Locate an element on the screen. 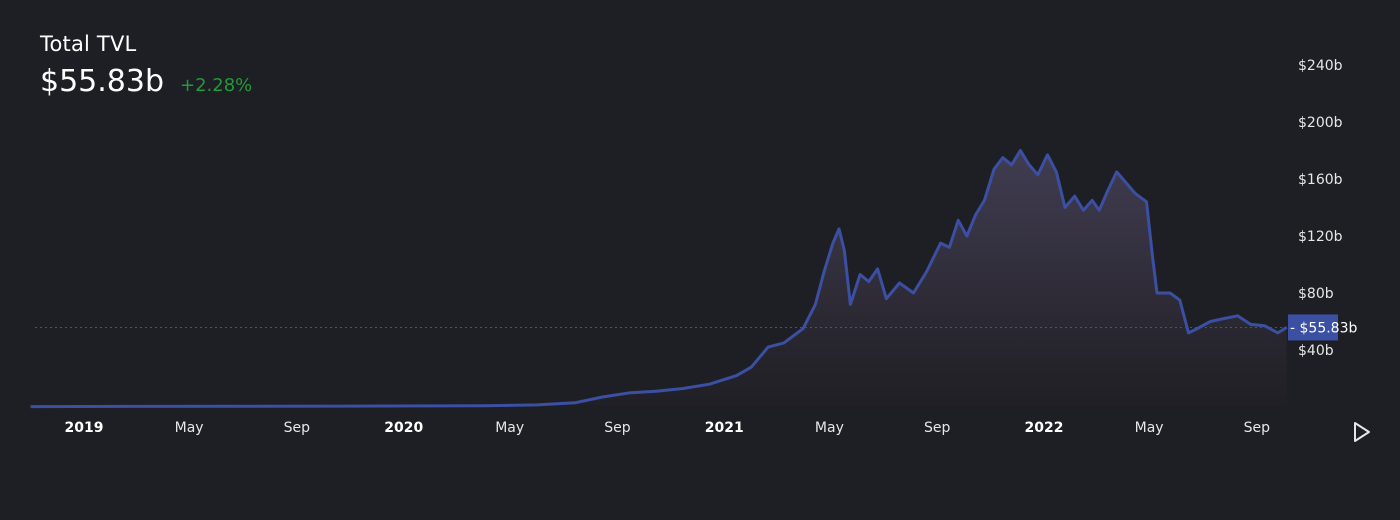 The width and height of the screenshot is (1400, 520). y-tick-label: $200b is located at coordinates (1320, 123).